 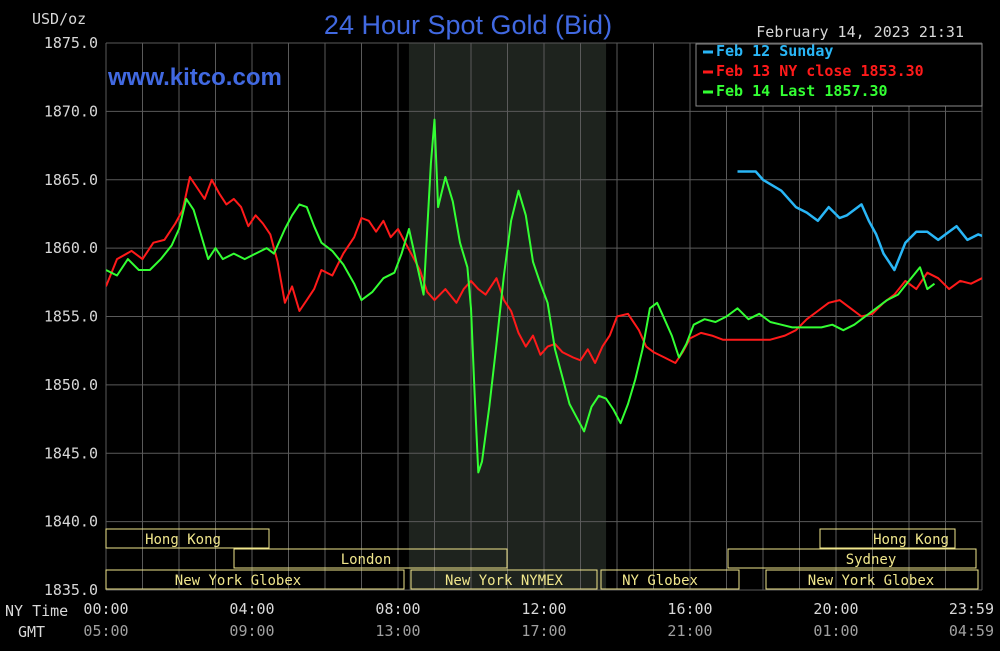 What do you see at coordinates (689, 631) in the screenshot?
I see `x-tick-gmt: 21:00` at bounding box center [689, 631].